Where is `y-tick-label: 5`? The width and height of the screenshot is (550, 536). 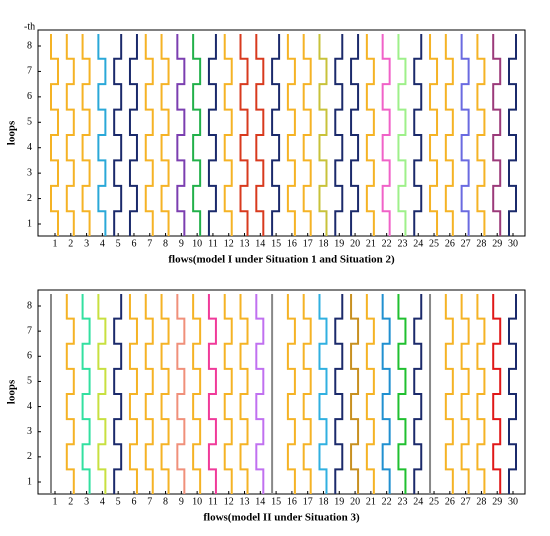 y-tick-label: 5 is located at coordinates (29, 381).